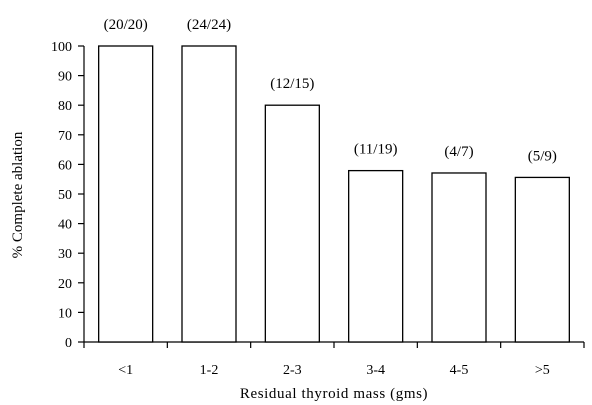 The height and width of the screenshot is (405, 592). What do you see at coordinates (375, 370) in the screenshot?
I see `x-tick-label: 3-4` at bounding box center [375, 370].